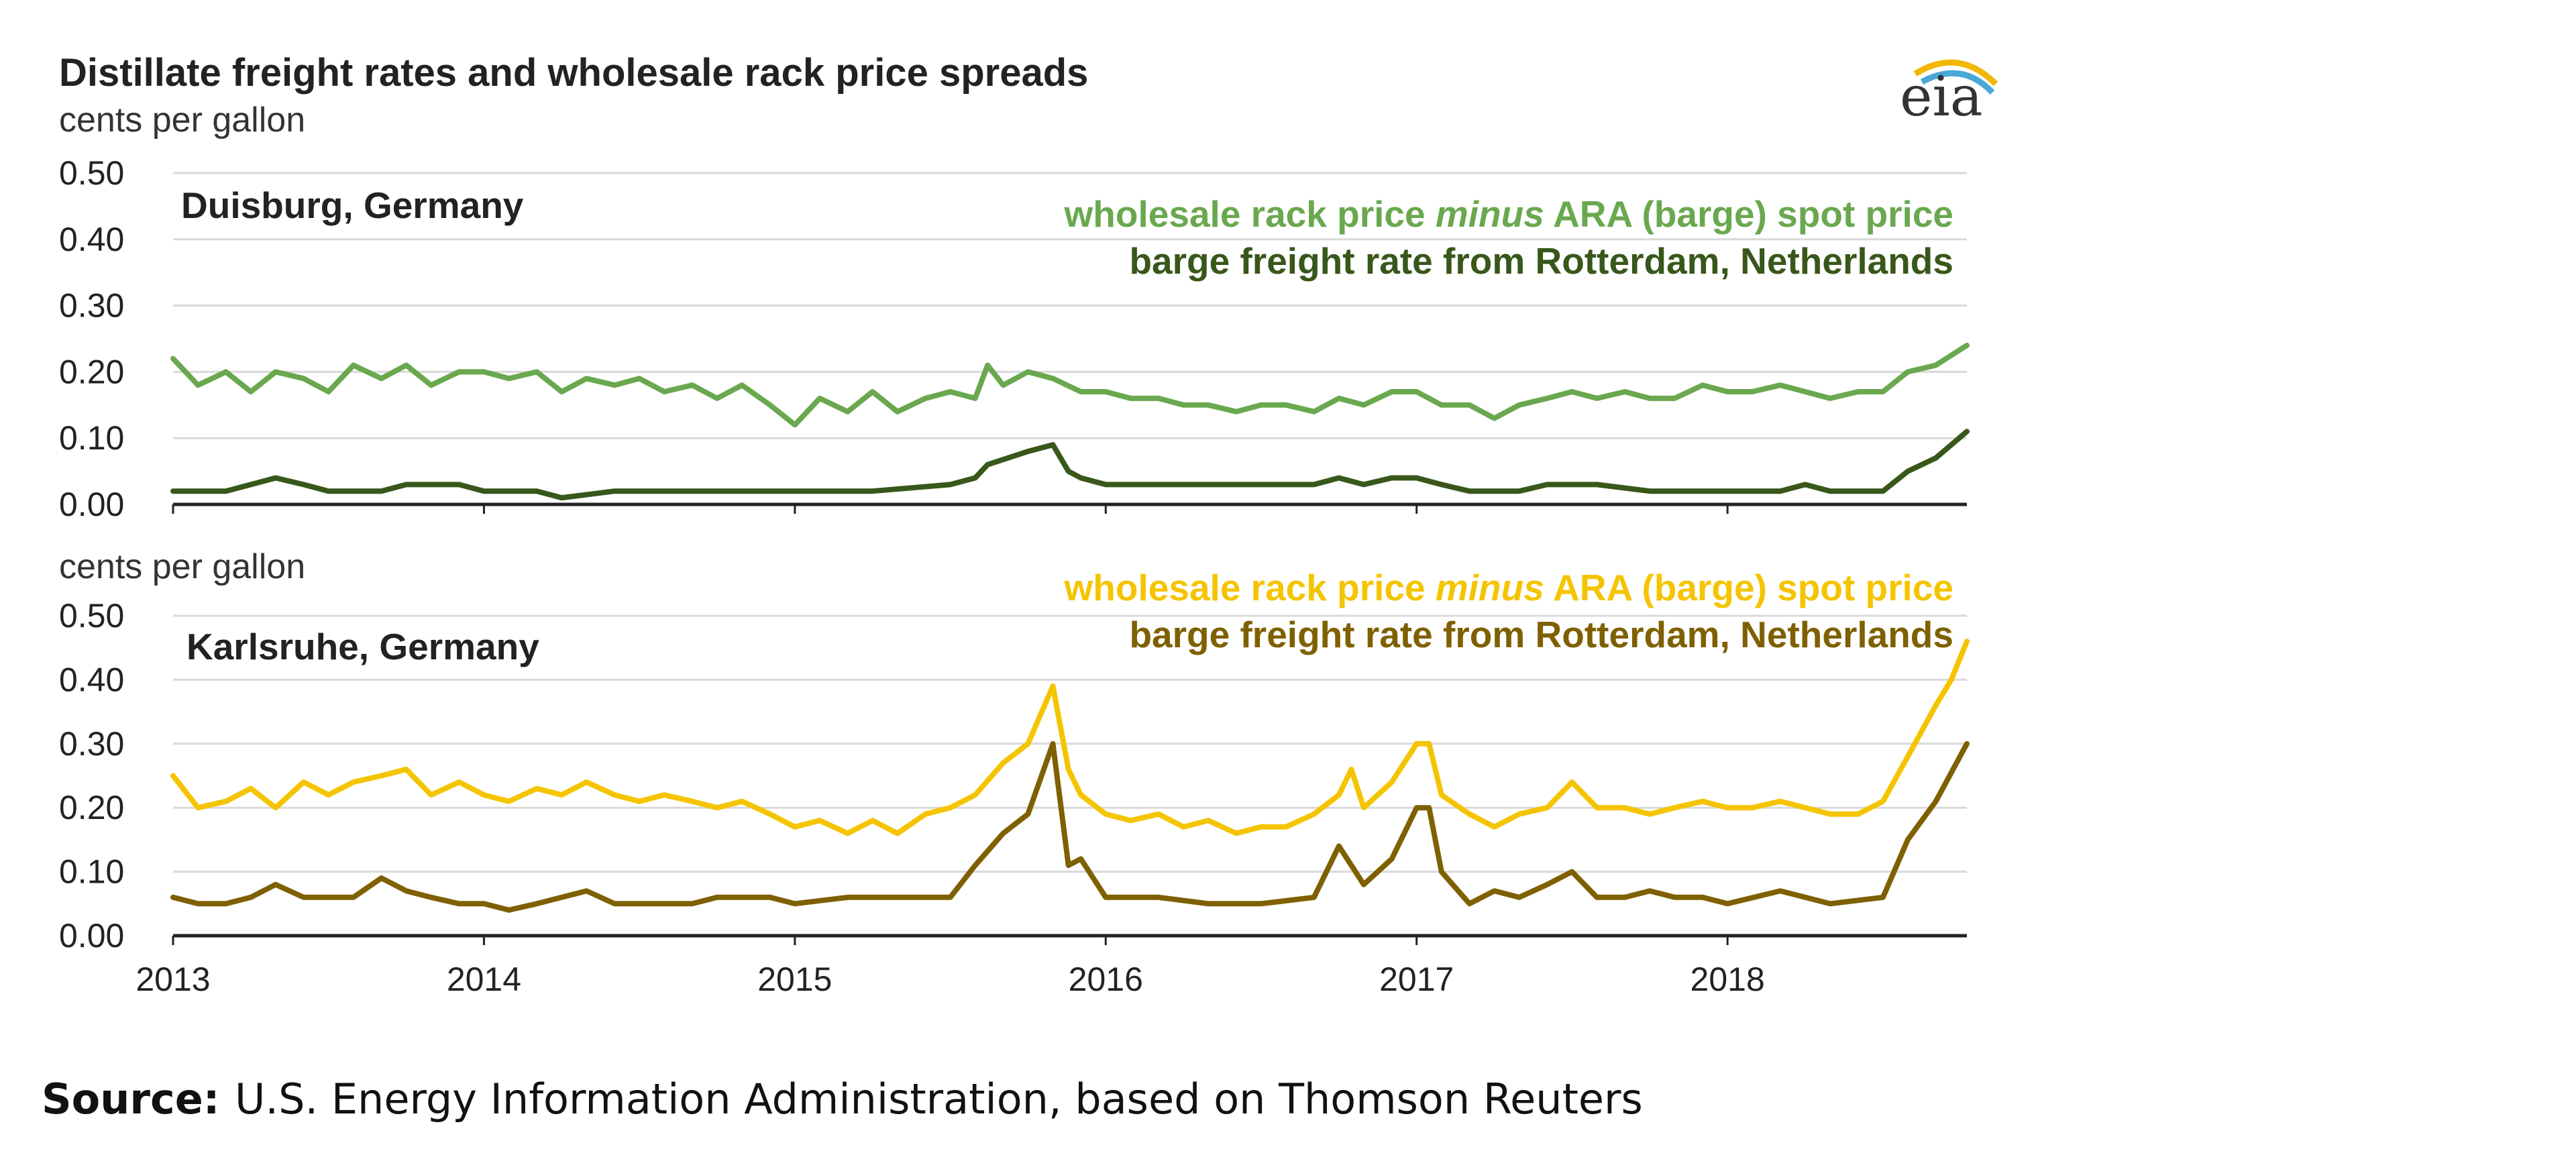  I want to click on top-y-tick-label: 0.30, so click(91, 306).